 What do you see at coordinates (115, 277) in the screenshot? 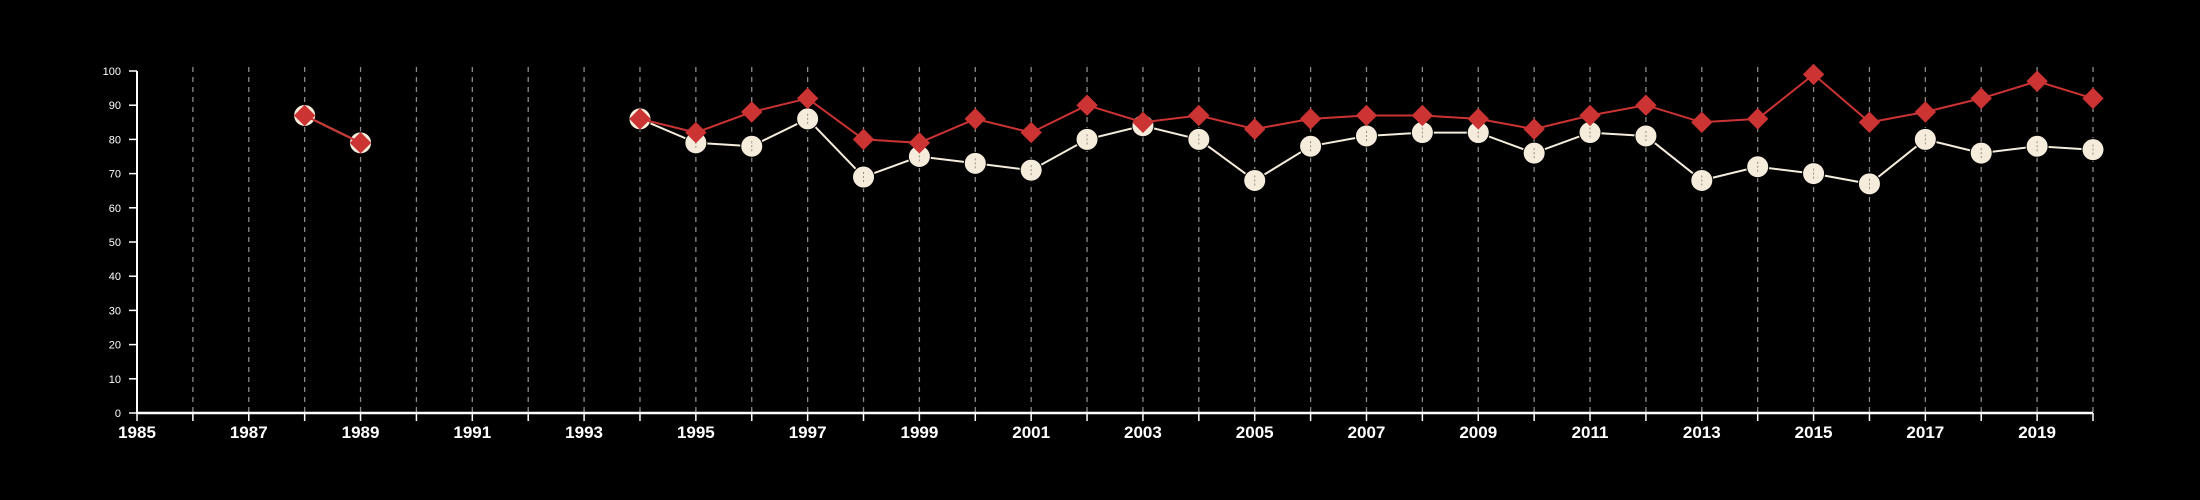
I see `y-tick-label: 40` at bounding box center [115, 277].